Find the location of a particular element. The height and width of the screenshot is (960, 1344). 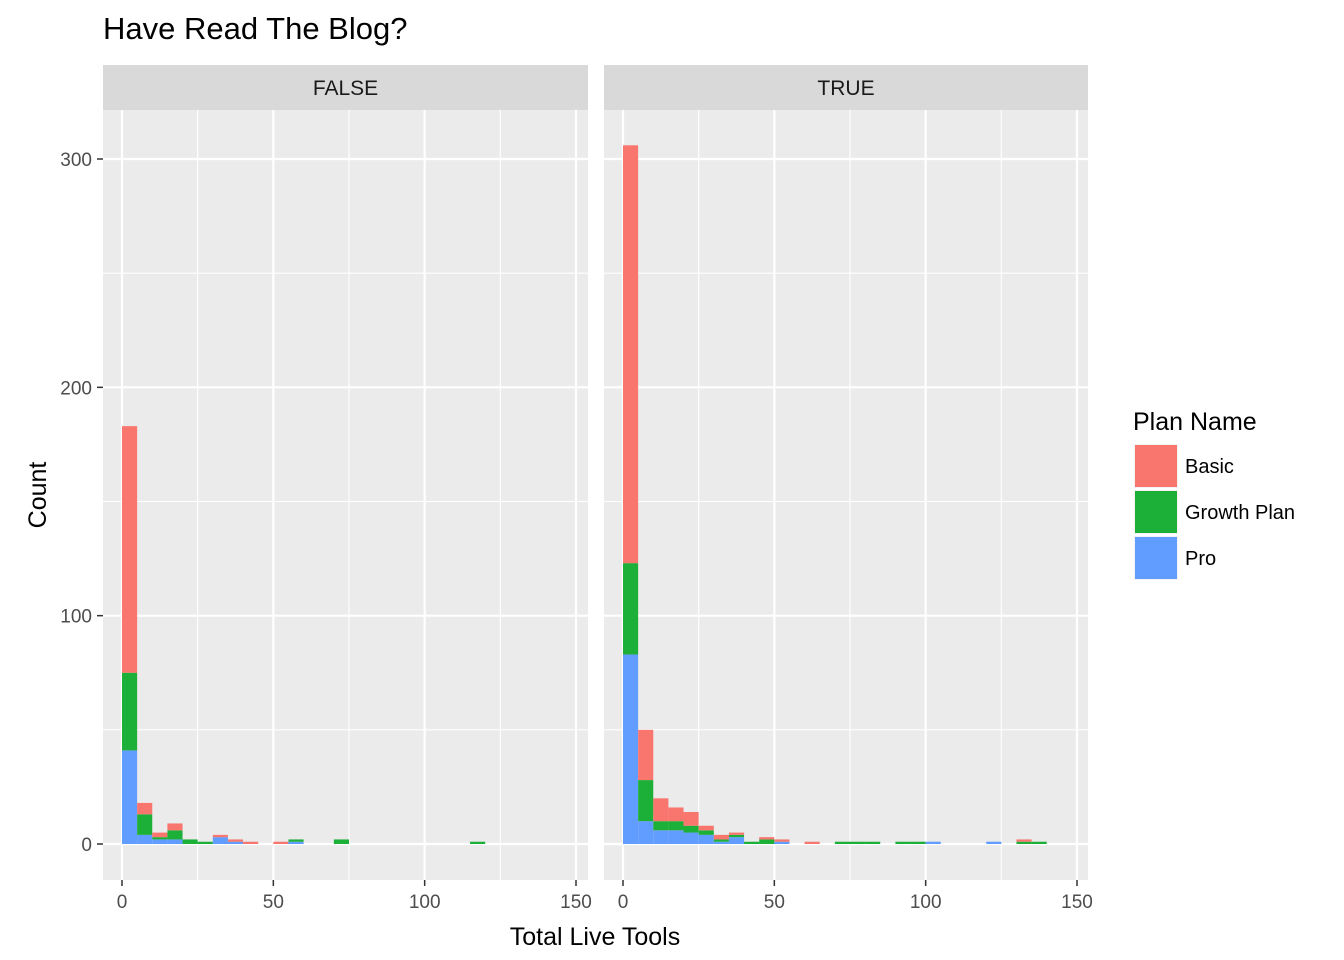

y-tick-label: 200 is located at coordinates (76, 388).